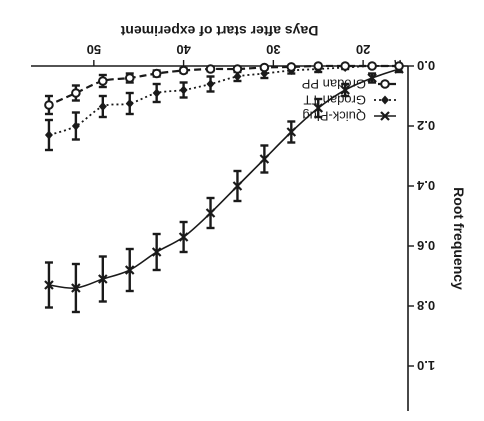  Describe the element at coordinates (334, 100) in the screenshot. I see `legend-label: Grodan TT` at that location.